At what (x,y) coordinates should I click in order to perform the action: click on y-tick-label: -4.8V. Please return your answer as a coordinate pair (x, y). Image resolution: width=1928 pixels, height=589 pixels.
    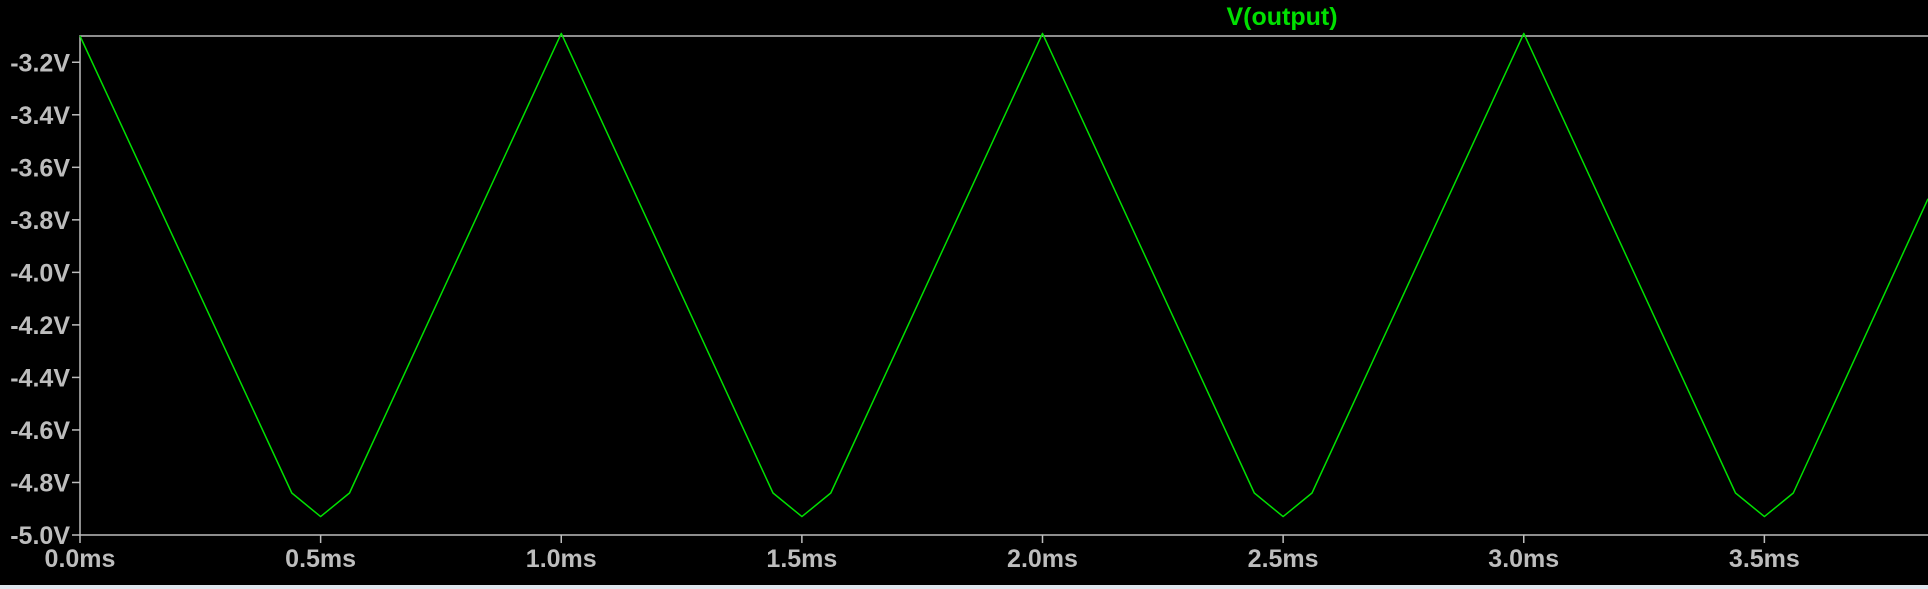
    Looking at the image, I should click on (40, 483).